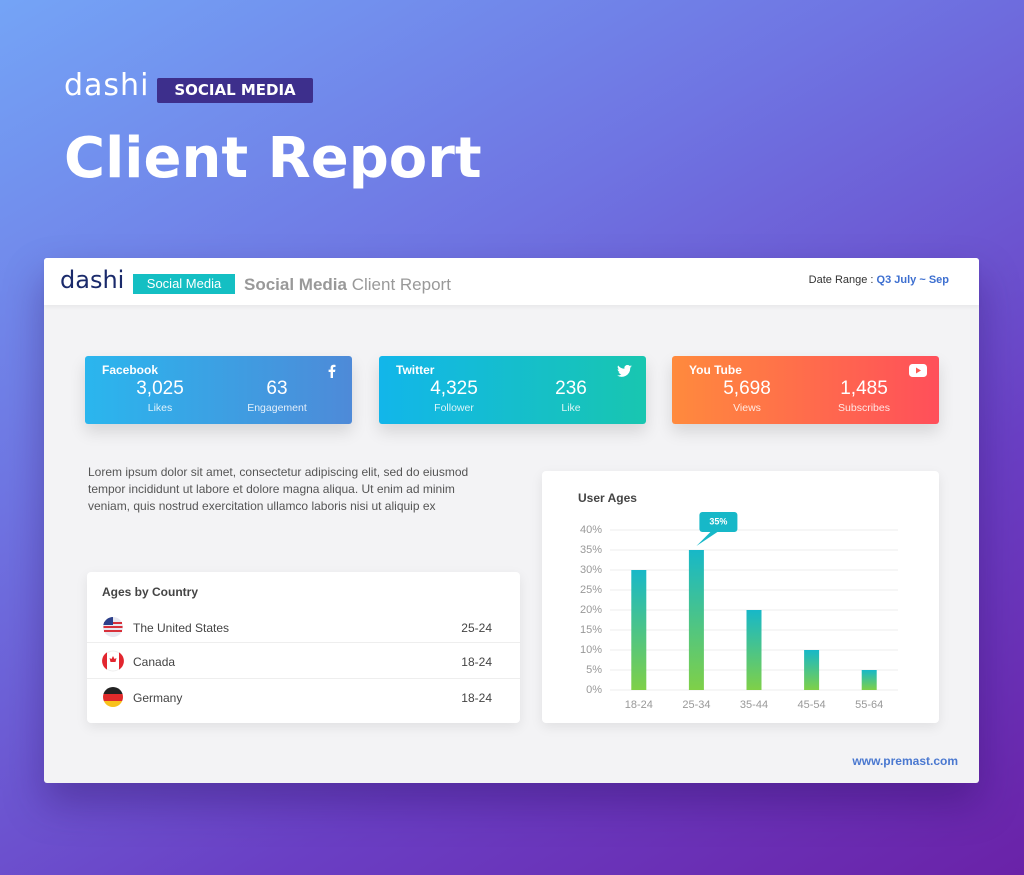 The height and width of the screenshot is (875, 1024). I want to click on card-name: You Tube, so click(715, 370).